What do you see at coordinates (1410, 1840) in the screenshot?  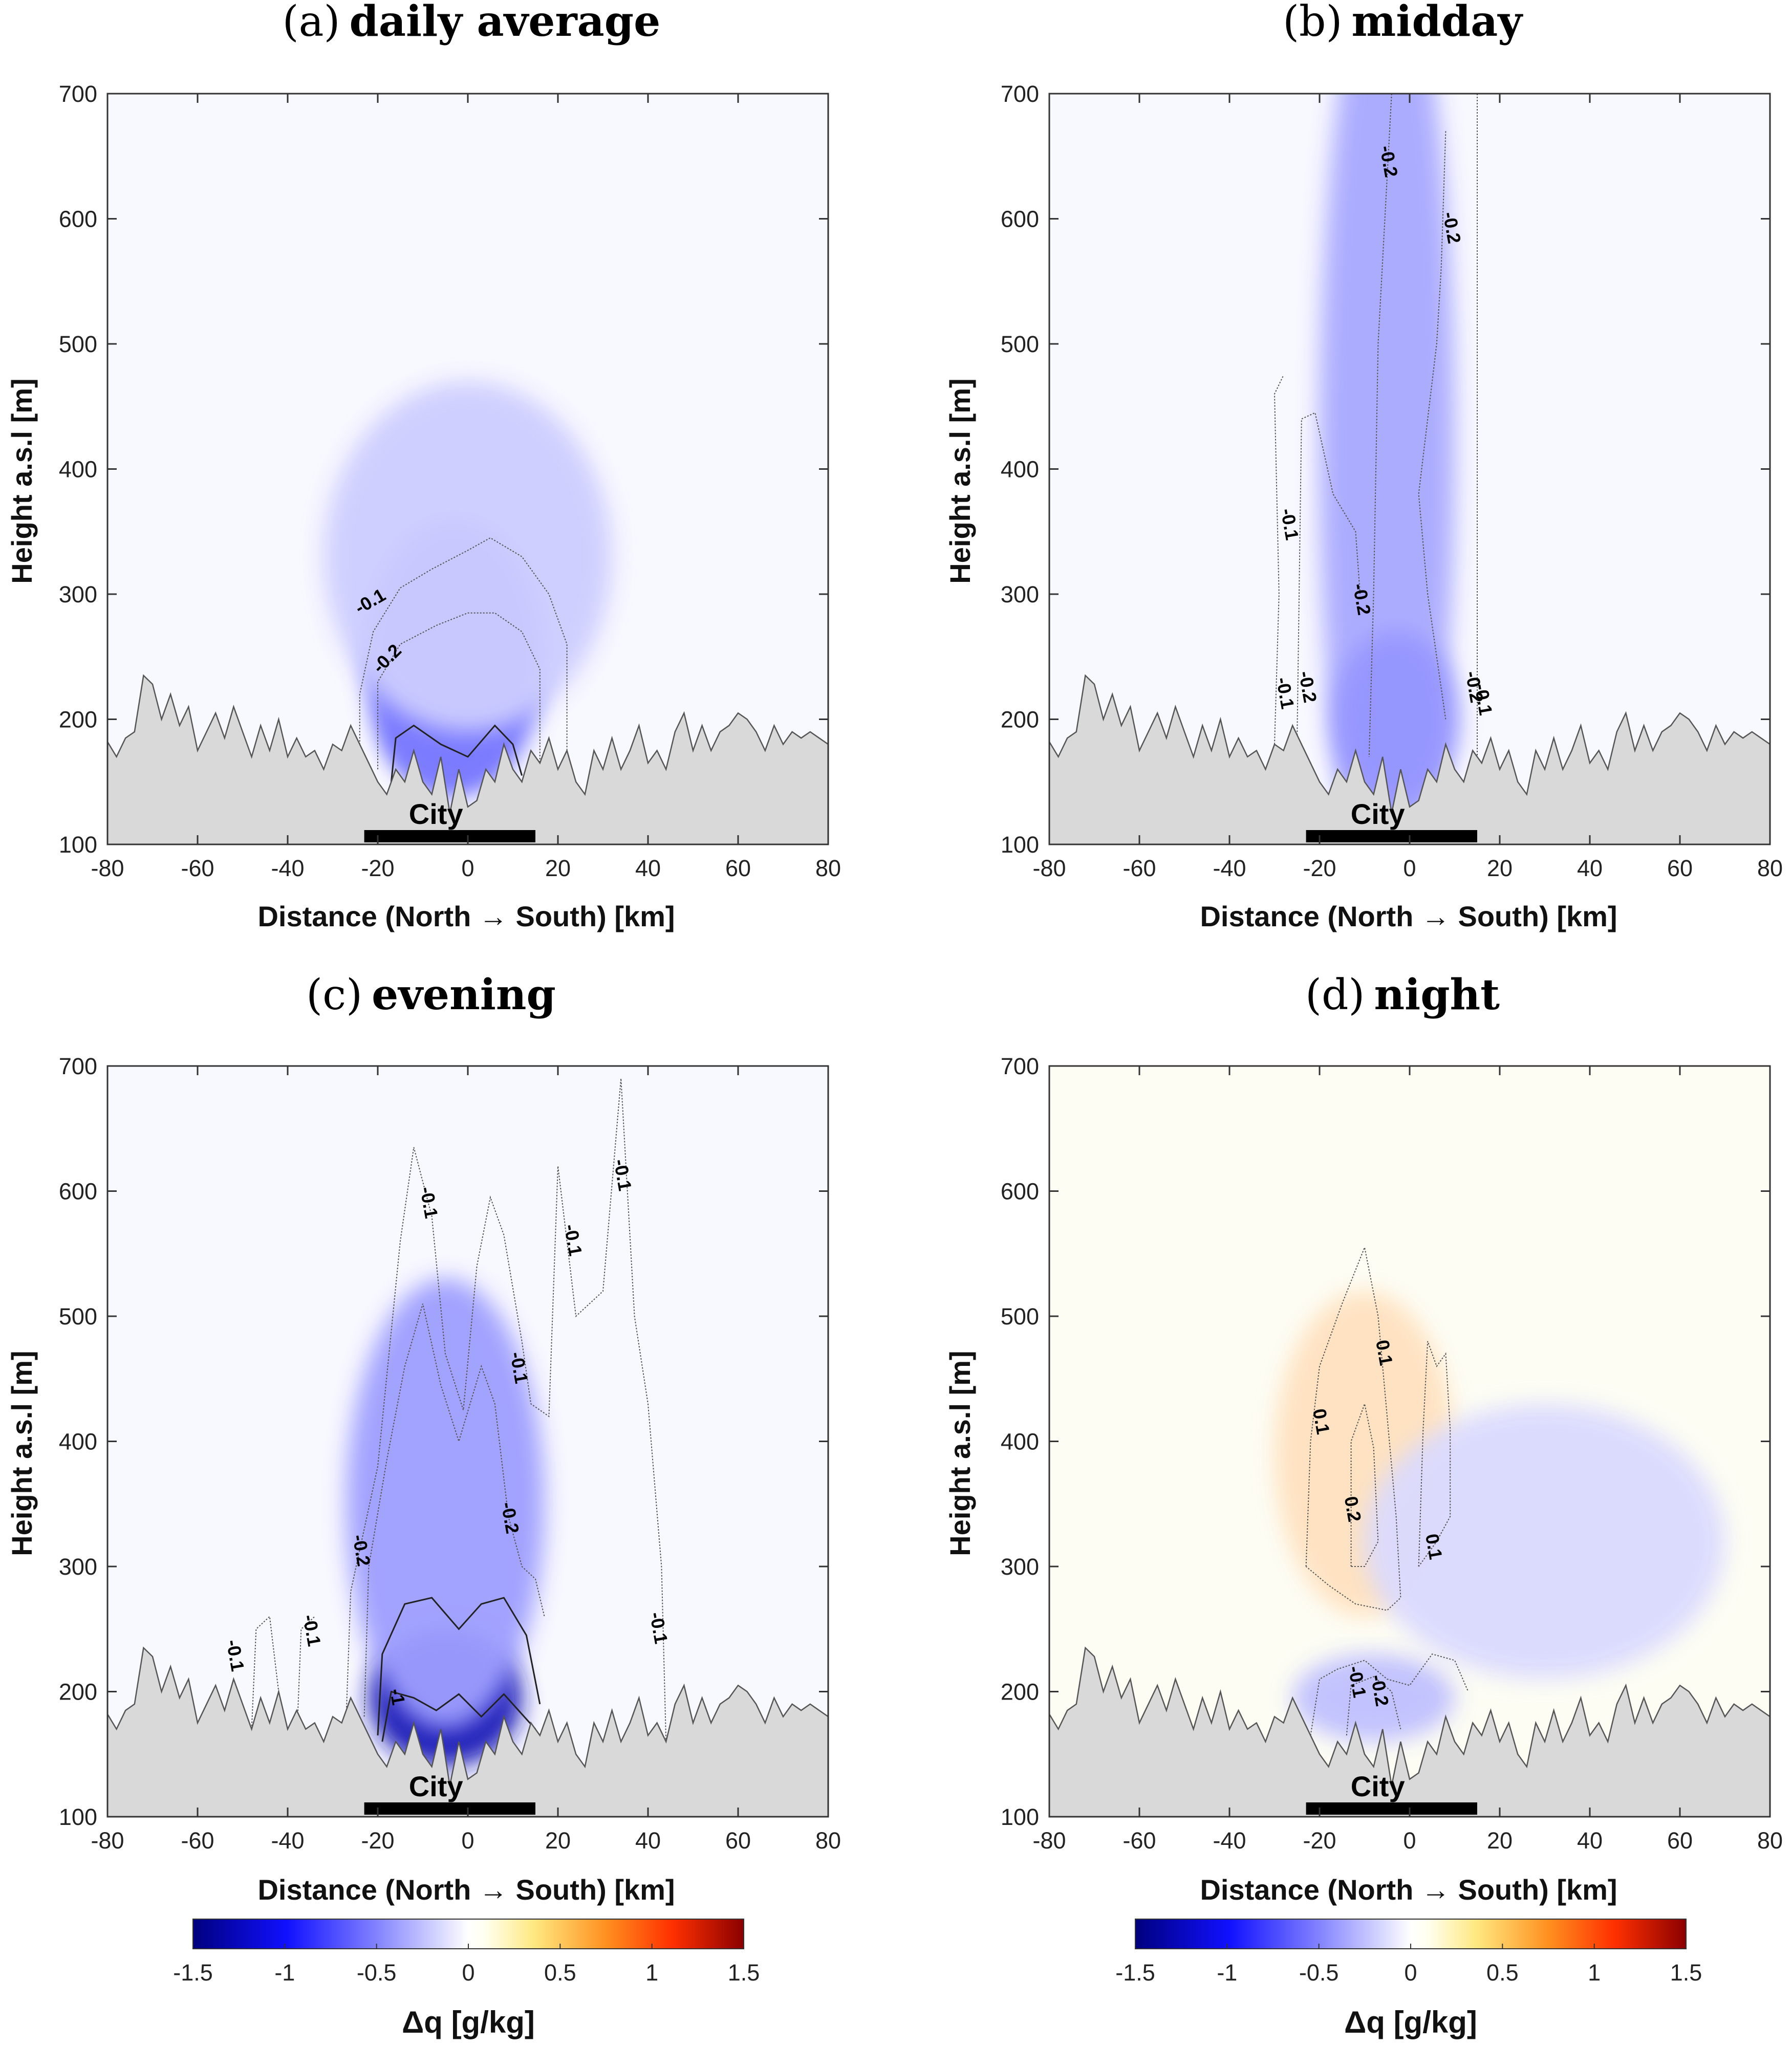 I see `panel-d-xtick-label: 0` at bounding box center [1410, 1840].